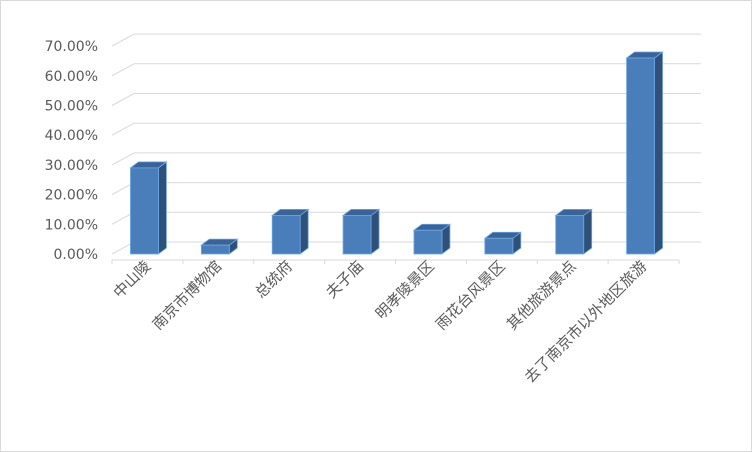 The height and width of the screenshot is (452, 752). I want to click on y-tick-label: 20.00%, so click(71, 196).